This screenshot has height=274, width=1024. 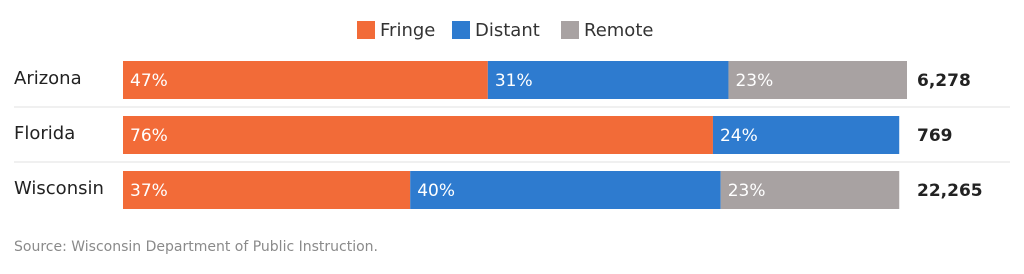 What do you see at coordinates (48, 78) in the screenshot?
I see `category-label: Arizona` at bounding box center [48, 78].